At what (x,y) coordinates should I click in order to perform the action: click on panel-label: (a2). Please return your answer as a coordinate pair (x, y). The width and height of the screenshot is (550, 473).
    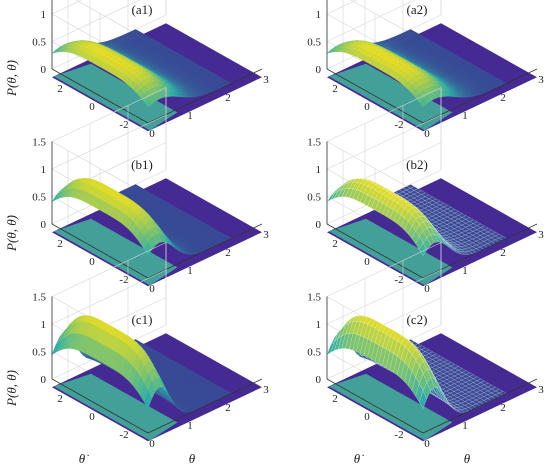
    Looking at the image, I should click on (417, 9).